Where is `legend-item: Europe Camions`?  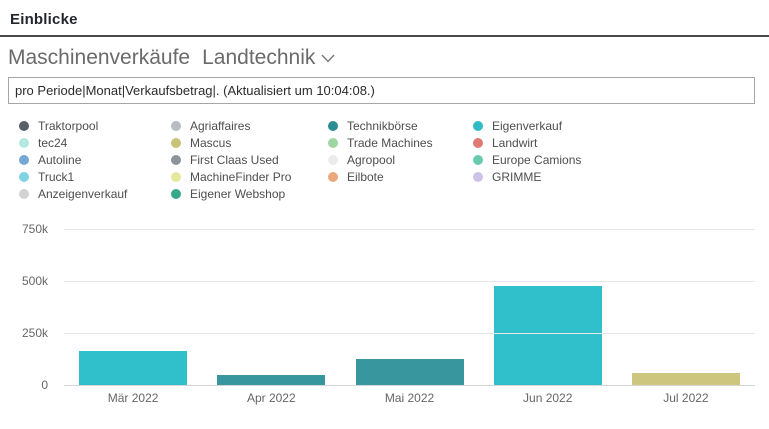
legend-item: Europe Camions is located at coordinates (621, 159).